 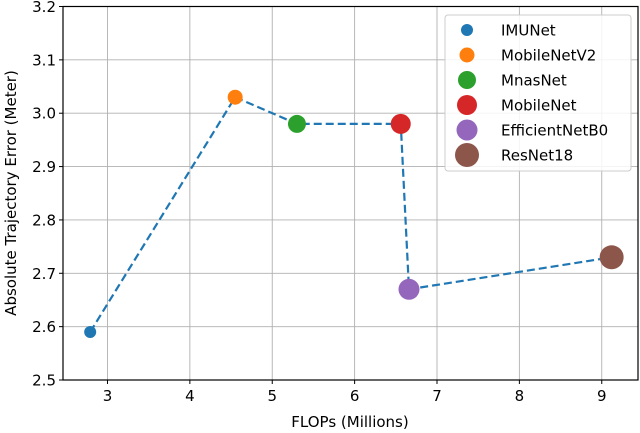 I want to click on legend-label: MnasNet, so click(x=534, y=81).